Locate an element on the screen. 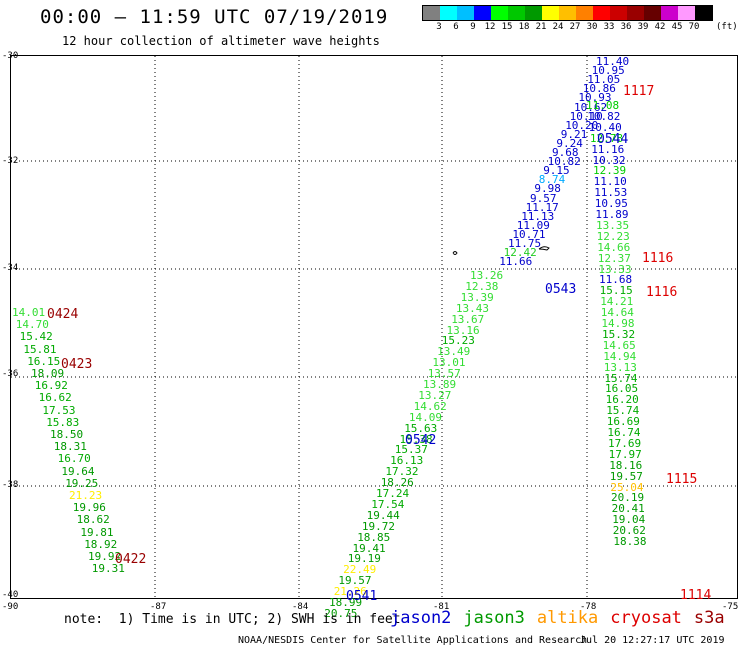  wave-height-reading: 21.26 is located at coordinates (350, 592).